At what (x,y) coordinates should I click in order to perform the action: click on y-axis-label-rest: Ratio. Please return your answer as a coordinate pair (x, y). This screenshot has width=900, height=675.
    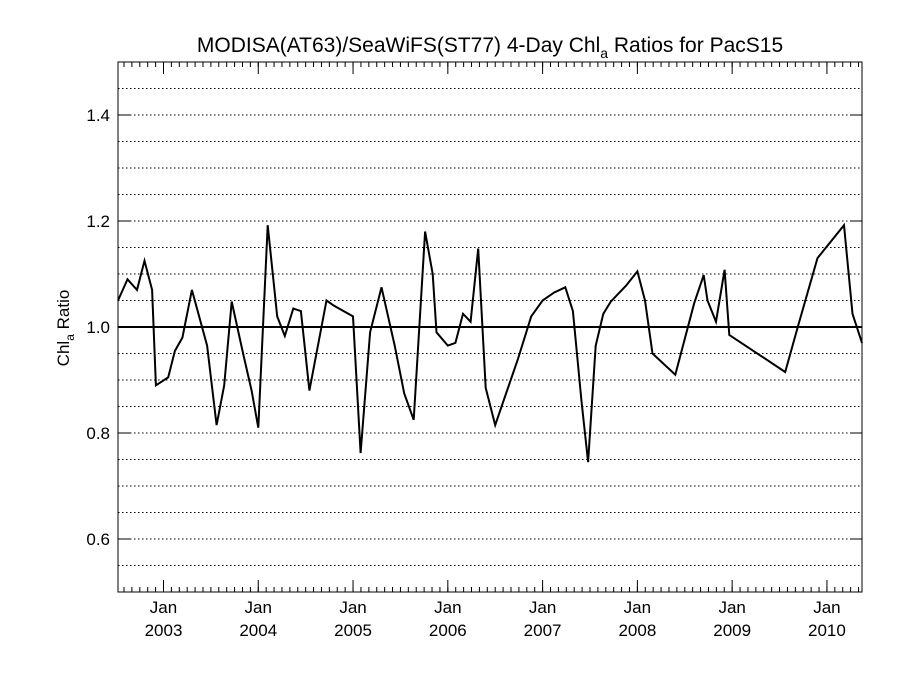
    Looking at the image, I should click on (63, 312).